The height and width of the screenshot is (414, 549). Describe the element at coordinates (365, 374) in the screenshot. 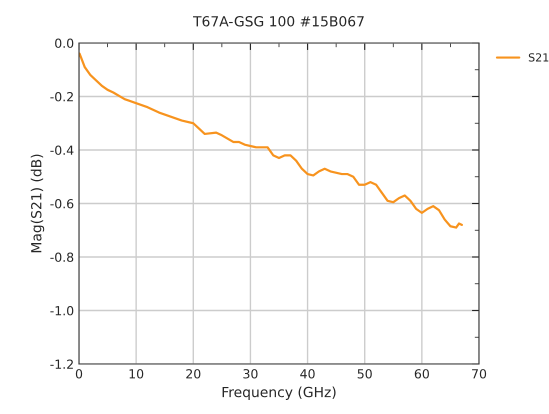

I see `x-tick-label: 50` at that location.